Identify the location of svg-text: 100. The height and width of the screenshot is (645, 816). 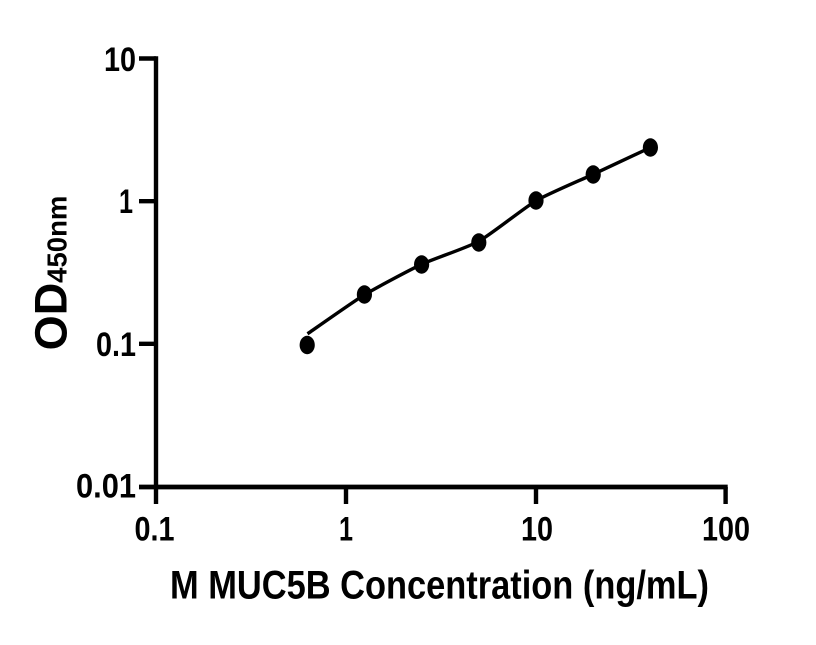
(726, 530).